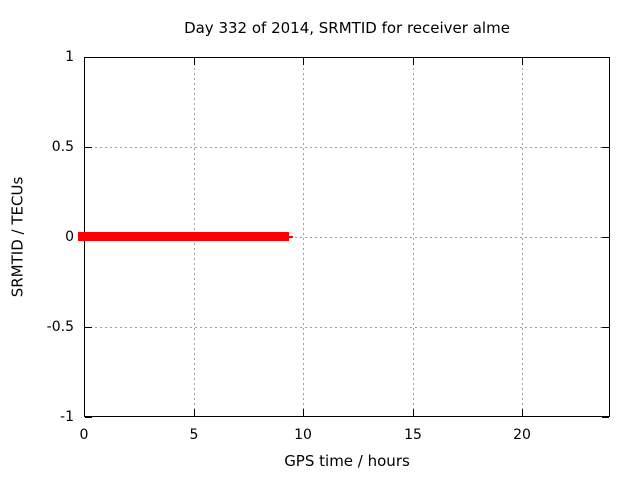 The height and width of the screenshot is (480, 640). What do you see at coordinates (290, 237) in the screenshot?
I see `series-line-end-nub` at bounding box center [290, 237].